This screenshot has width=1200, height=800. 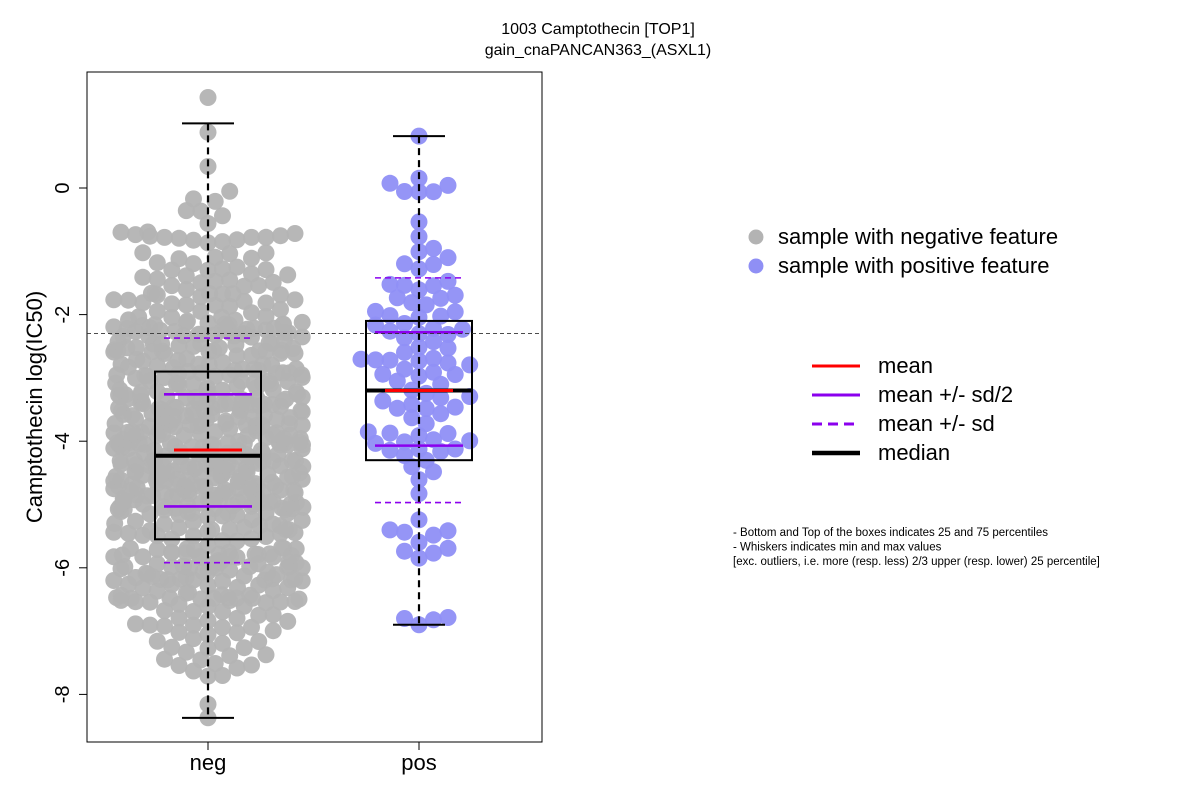 I want to click on chart-subtitle: gain_cnaPANCAN363_(ASXL1), so click(x=598, y=50).